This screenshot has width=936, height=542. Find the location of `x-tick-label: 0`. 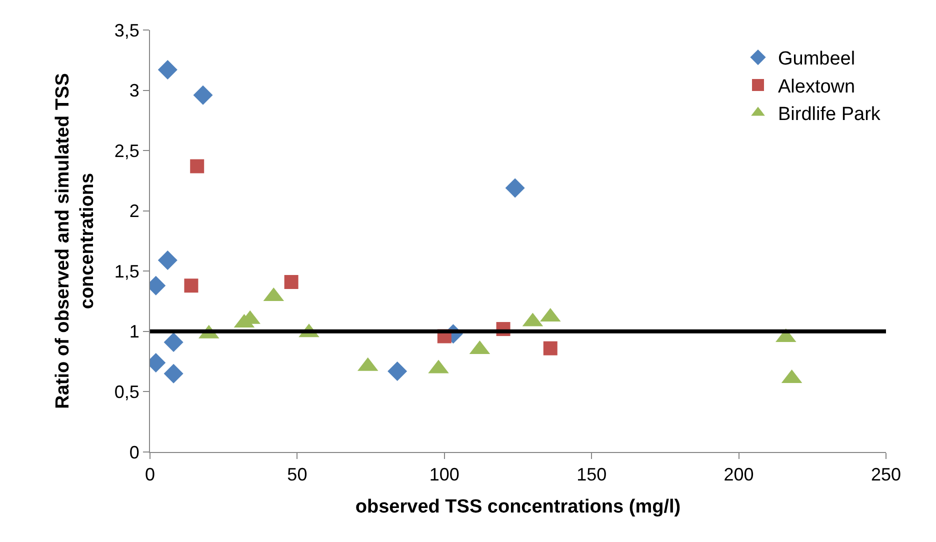

x-tick-label: 0 is located at coordinates (150, 474).